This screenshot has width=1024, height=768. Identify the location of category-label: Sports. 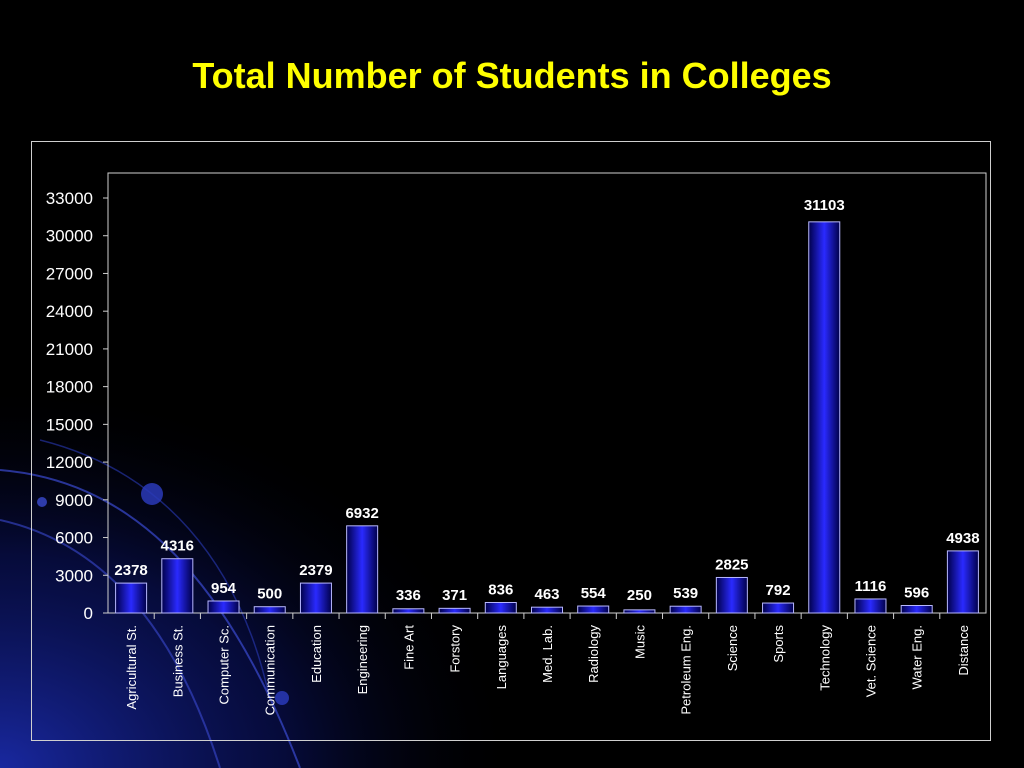
(778, 644).